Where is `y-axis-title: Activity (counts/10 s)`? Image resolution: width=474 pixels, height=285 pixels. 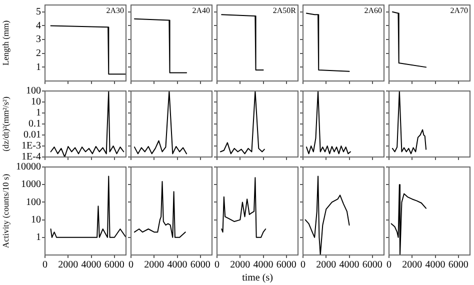
y-axis-title: Activity (counts/10 s) is located at coordinates (5, 211).